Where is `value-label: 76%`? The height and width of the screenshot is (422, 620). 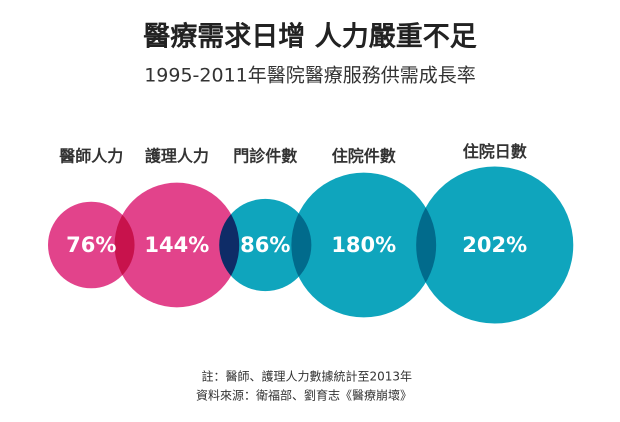 value-label: 76% is located at coordinates (91, 245).